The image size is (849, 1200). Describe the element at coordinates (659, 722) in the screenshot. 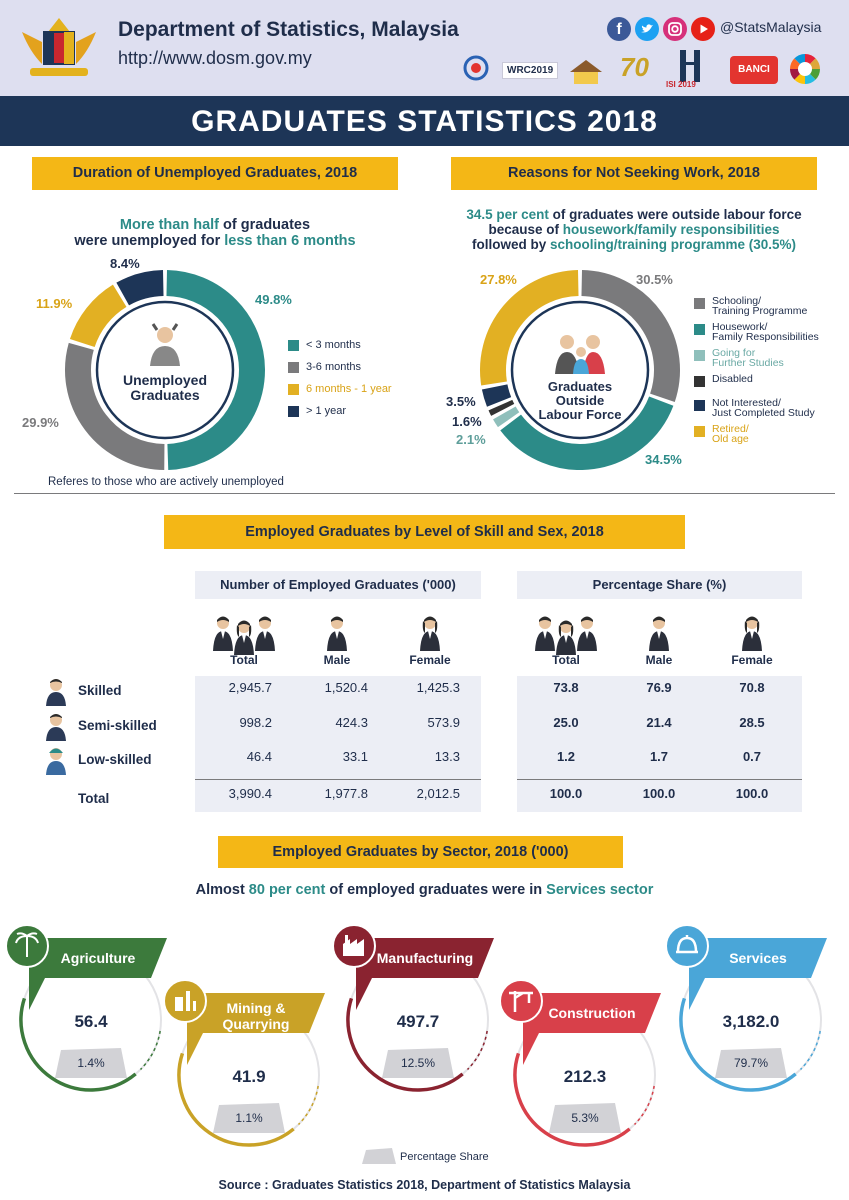

I see `pct-cell: 21.4` at that location.